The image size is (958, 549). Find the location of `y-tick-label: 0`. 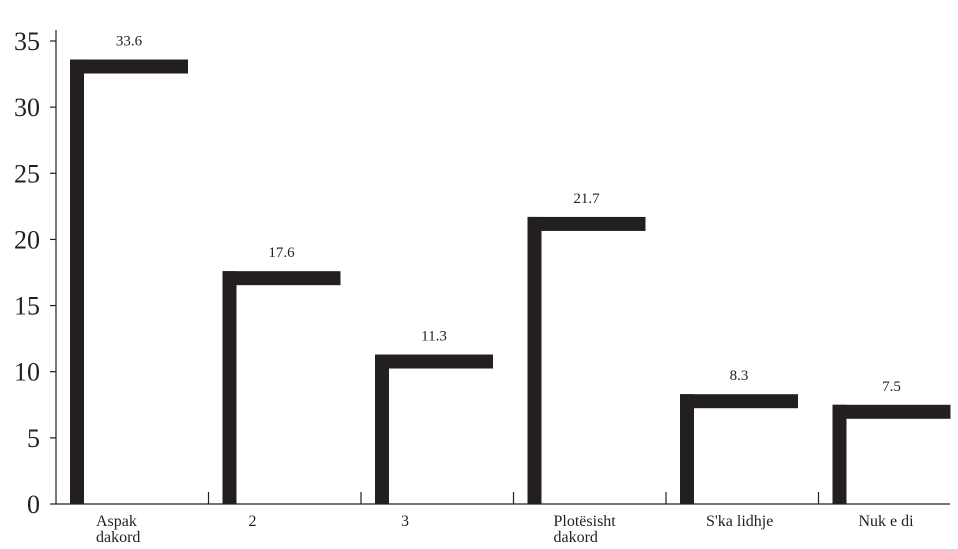

y-tick-label: 0 is located at coordinates (33, 504).